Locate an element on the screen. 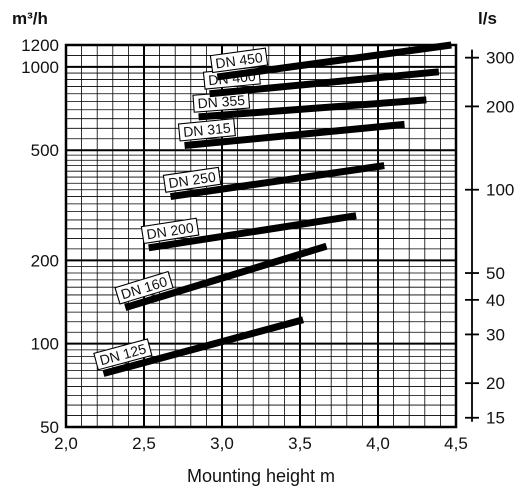 Image resolution: width=529 pixels, height=488 pixels. y-tick-label-right: 200 is located at coordinates (500, 106).